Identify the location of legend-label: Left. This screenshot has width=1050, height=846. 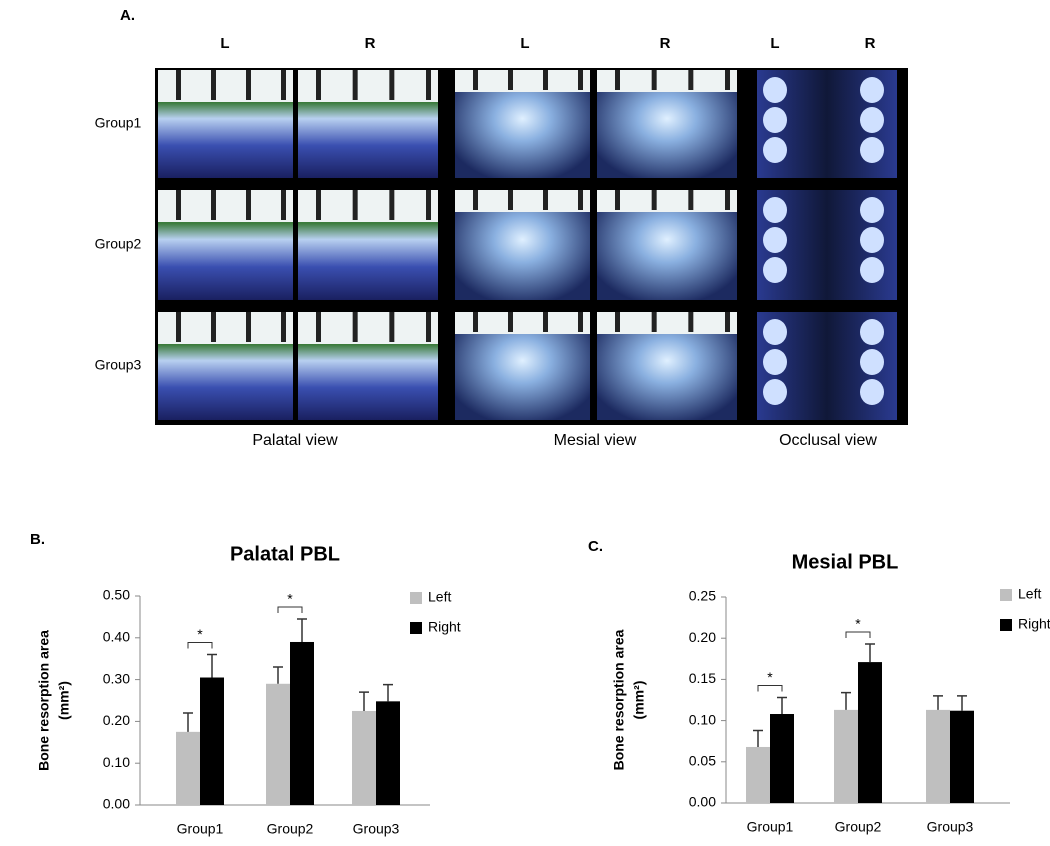
(439, 597).